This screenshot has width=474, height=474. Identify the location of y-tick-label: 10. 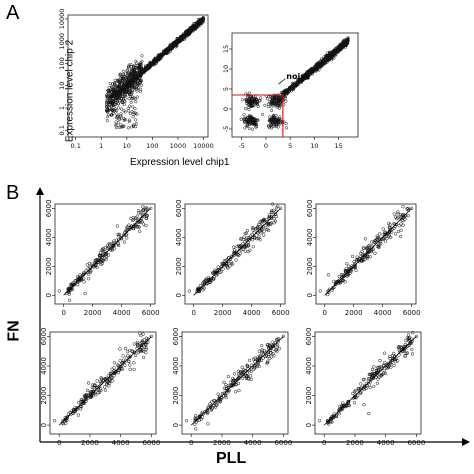
(226, 69).